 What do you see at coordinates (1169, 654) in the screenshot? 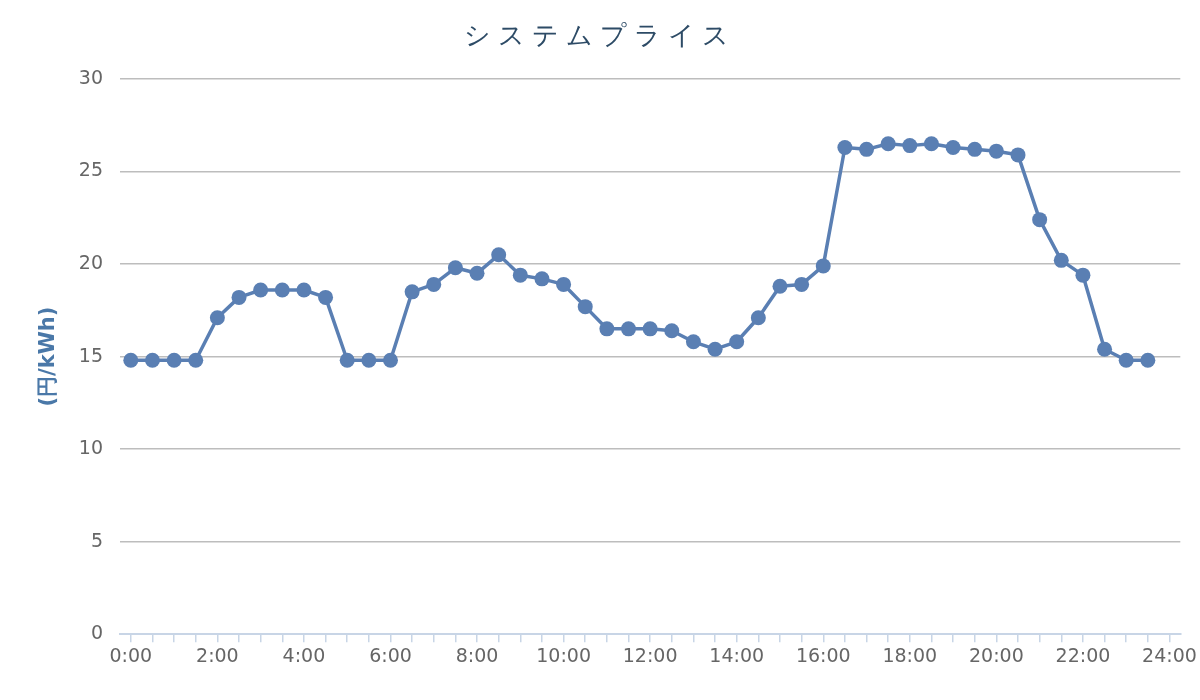
I see `x-tick-label: 24:00` at bounding box center [1169, 654].